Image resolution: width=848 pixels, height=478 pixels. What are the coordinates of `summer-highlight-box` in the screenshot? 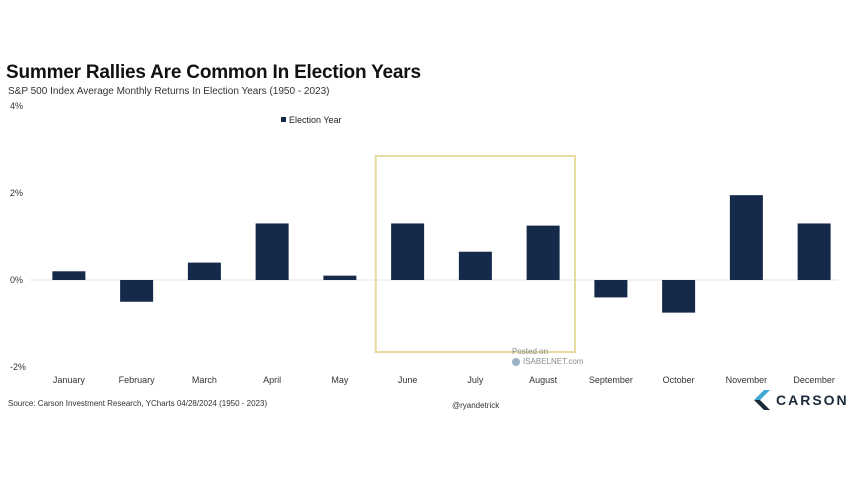 It's located at (475, 254).